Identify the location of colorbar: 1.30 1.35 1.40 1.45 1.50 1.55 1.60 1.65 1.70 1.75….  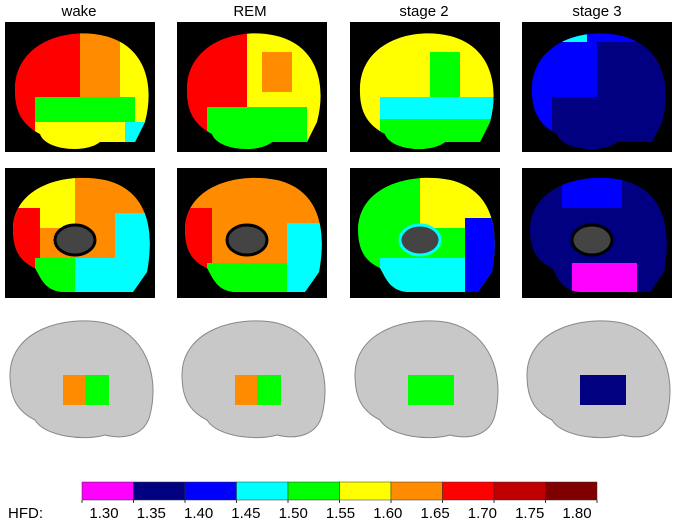
(339, 501).